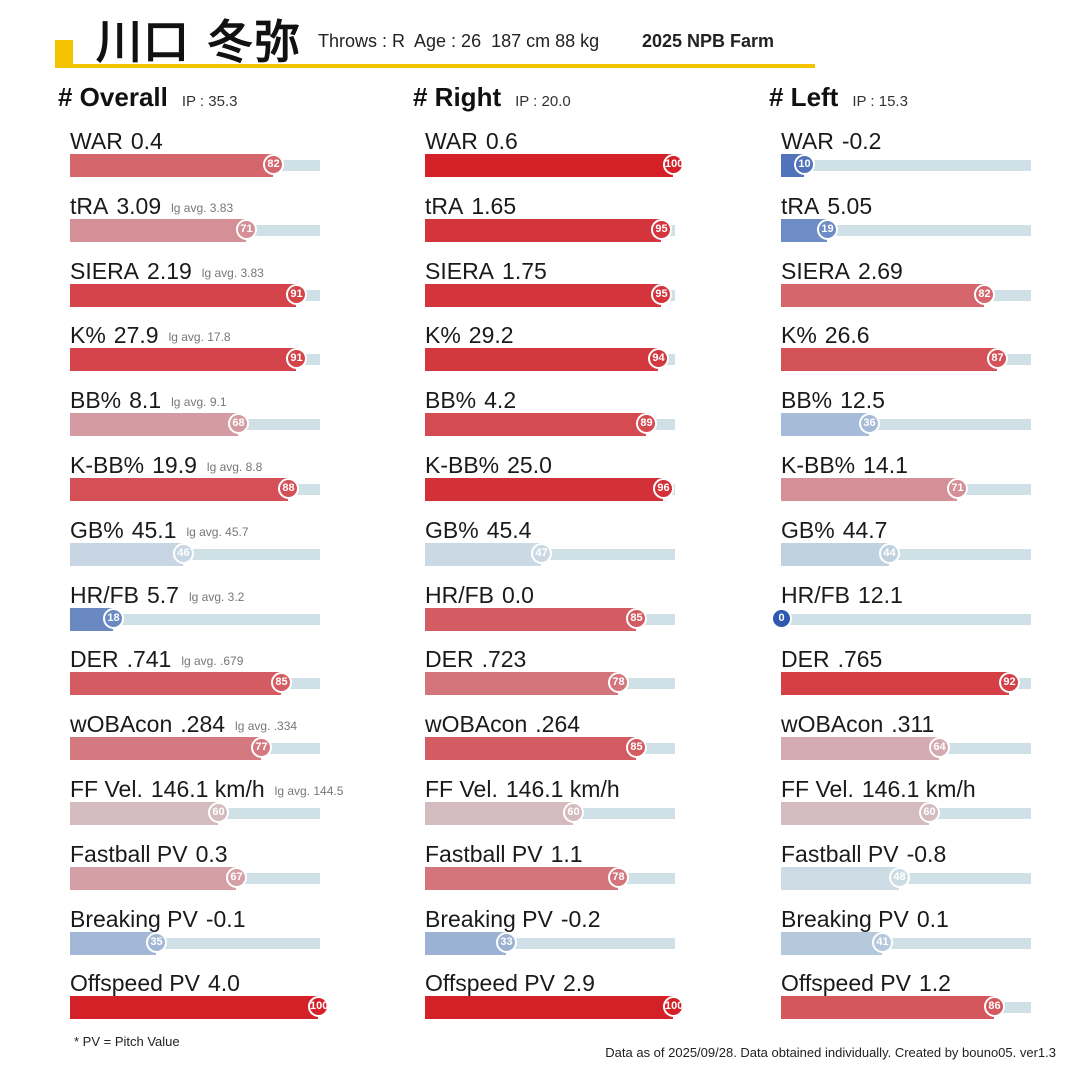  I want to click on metric-name: Offspeed PV, so click(135, 983).